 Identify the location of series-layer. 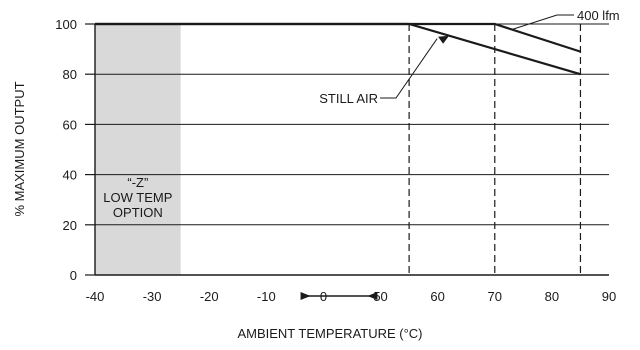
(338, 49).